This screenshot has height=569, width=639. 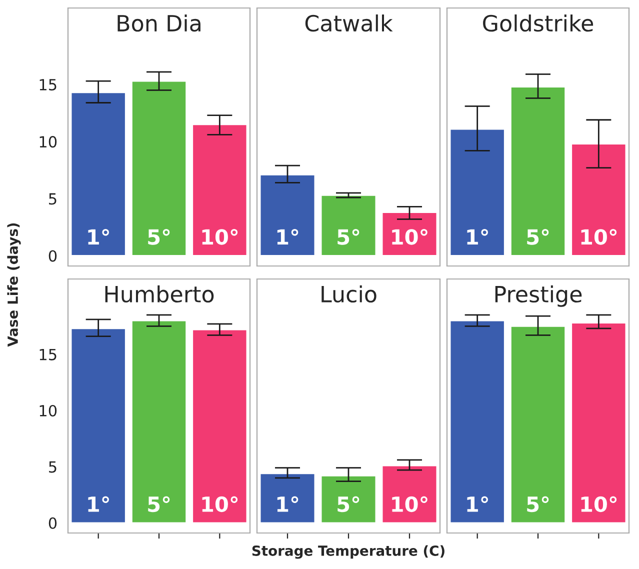 I want to click on chart-title: Catwalk, so click(x=349, y=23).